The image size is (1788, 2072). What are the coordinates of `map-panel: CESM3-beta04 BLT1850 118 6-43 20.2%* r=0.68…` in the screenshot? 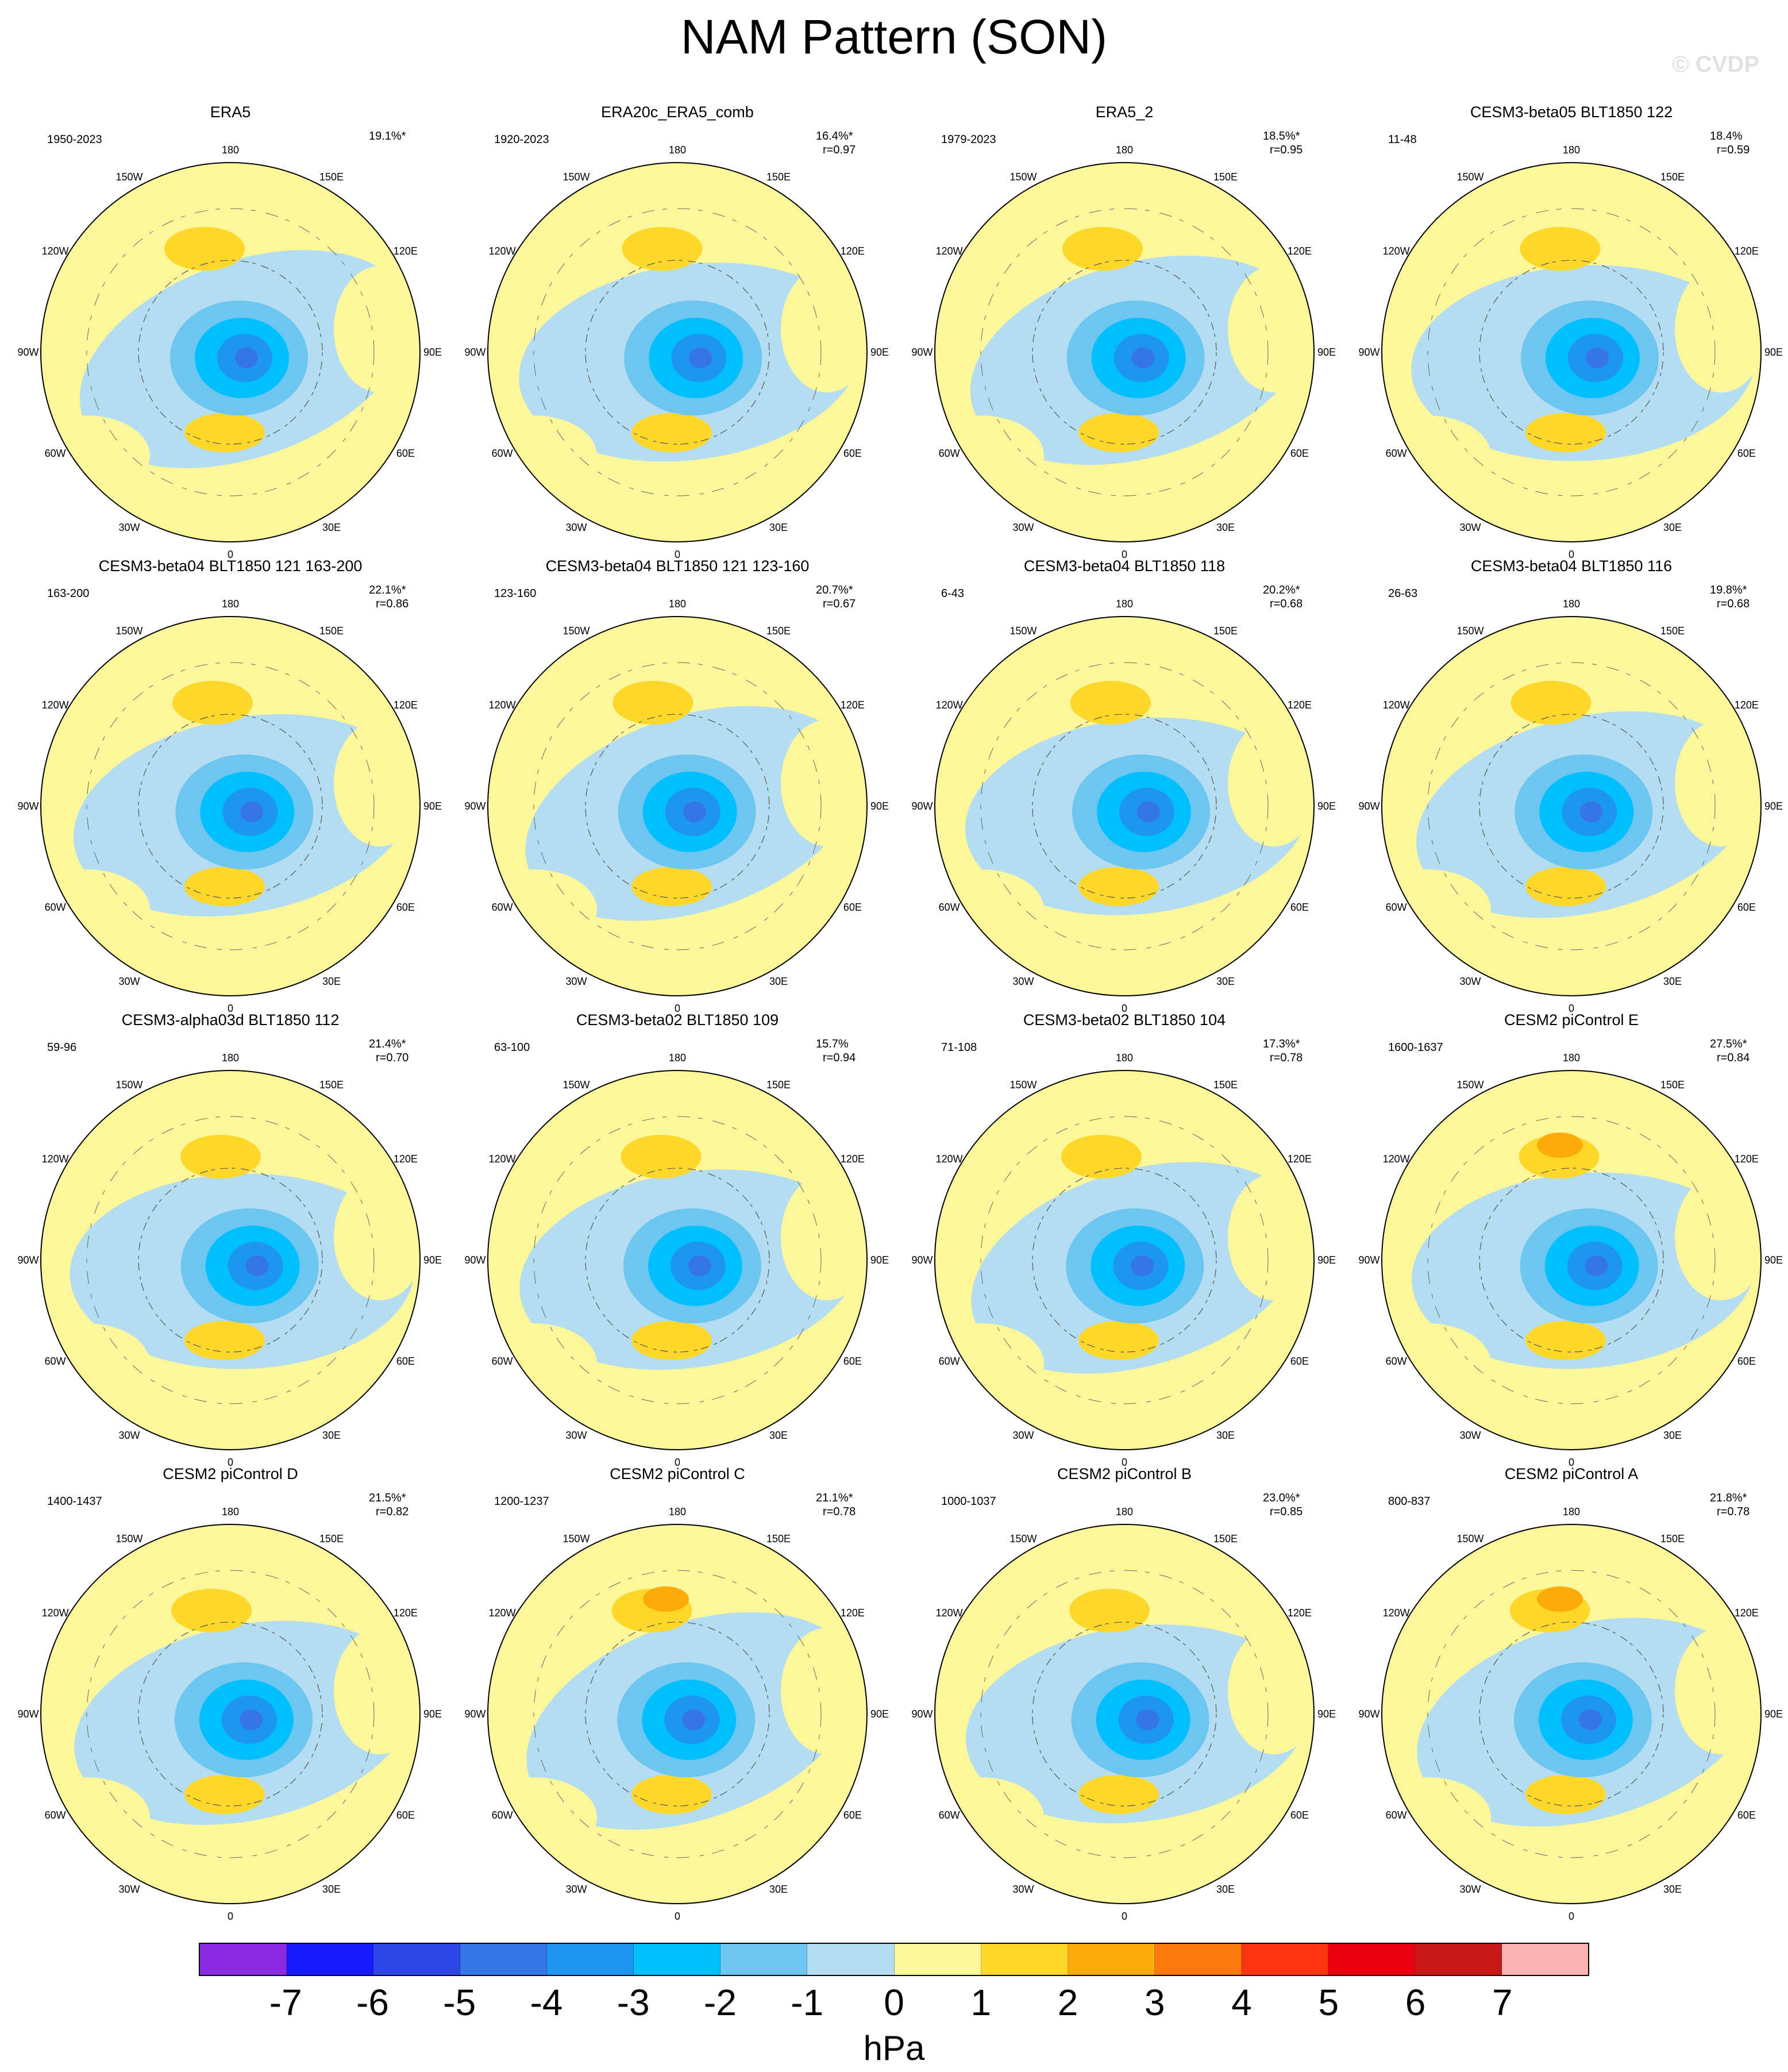 It's located at (1124, 785).